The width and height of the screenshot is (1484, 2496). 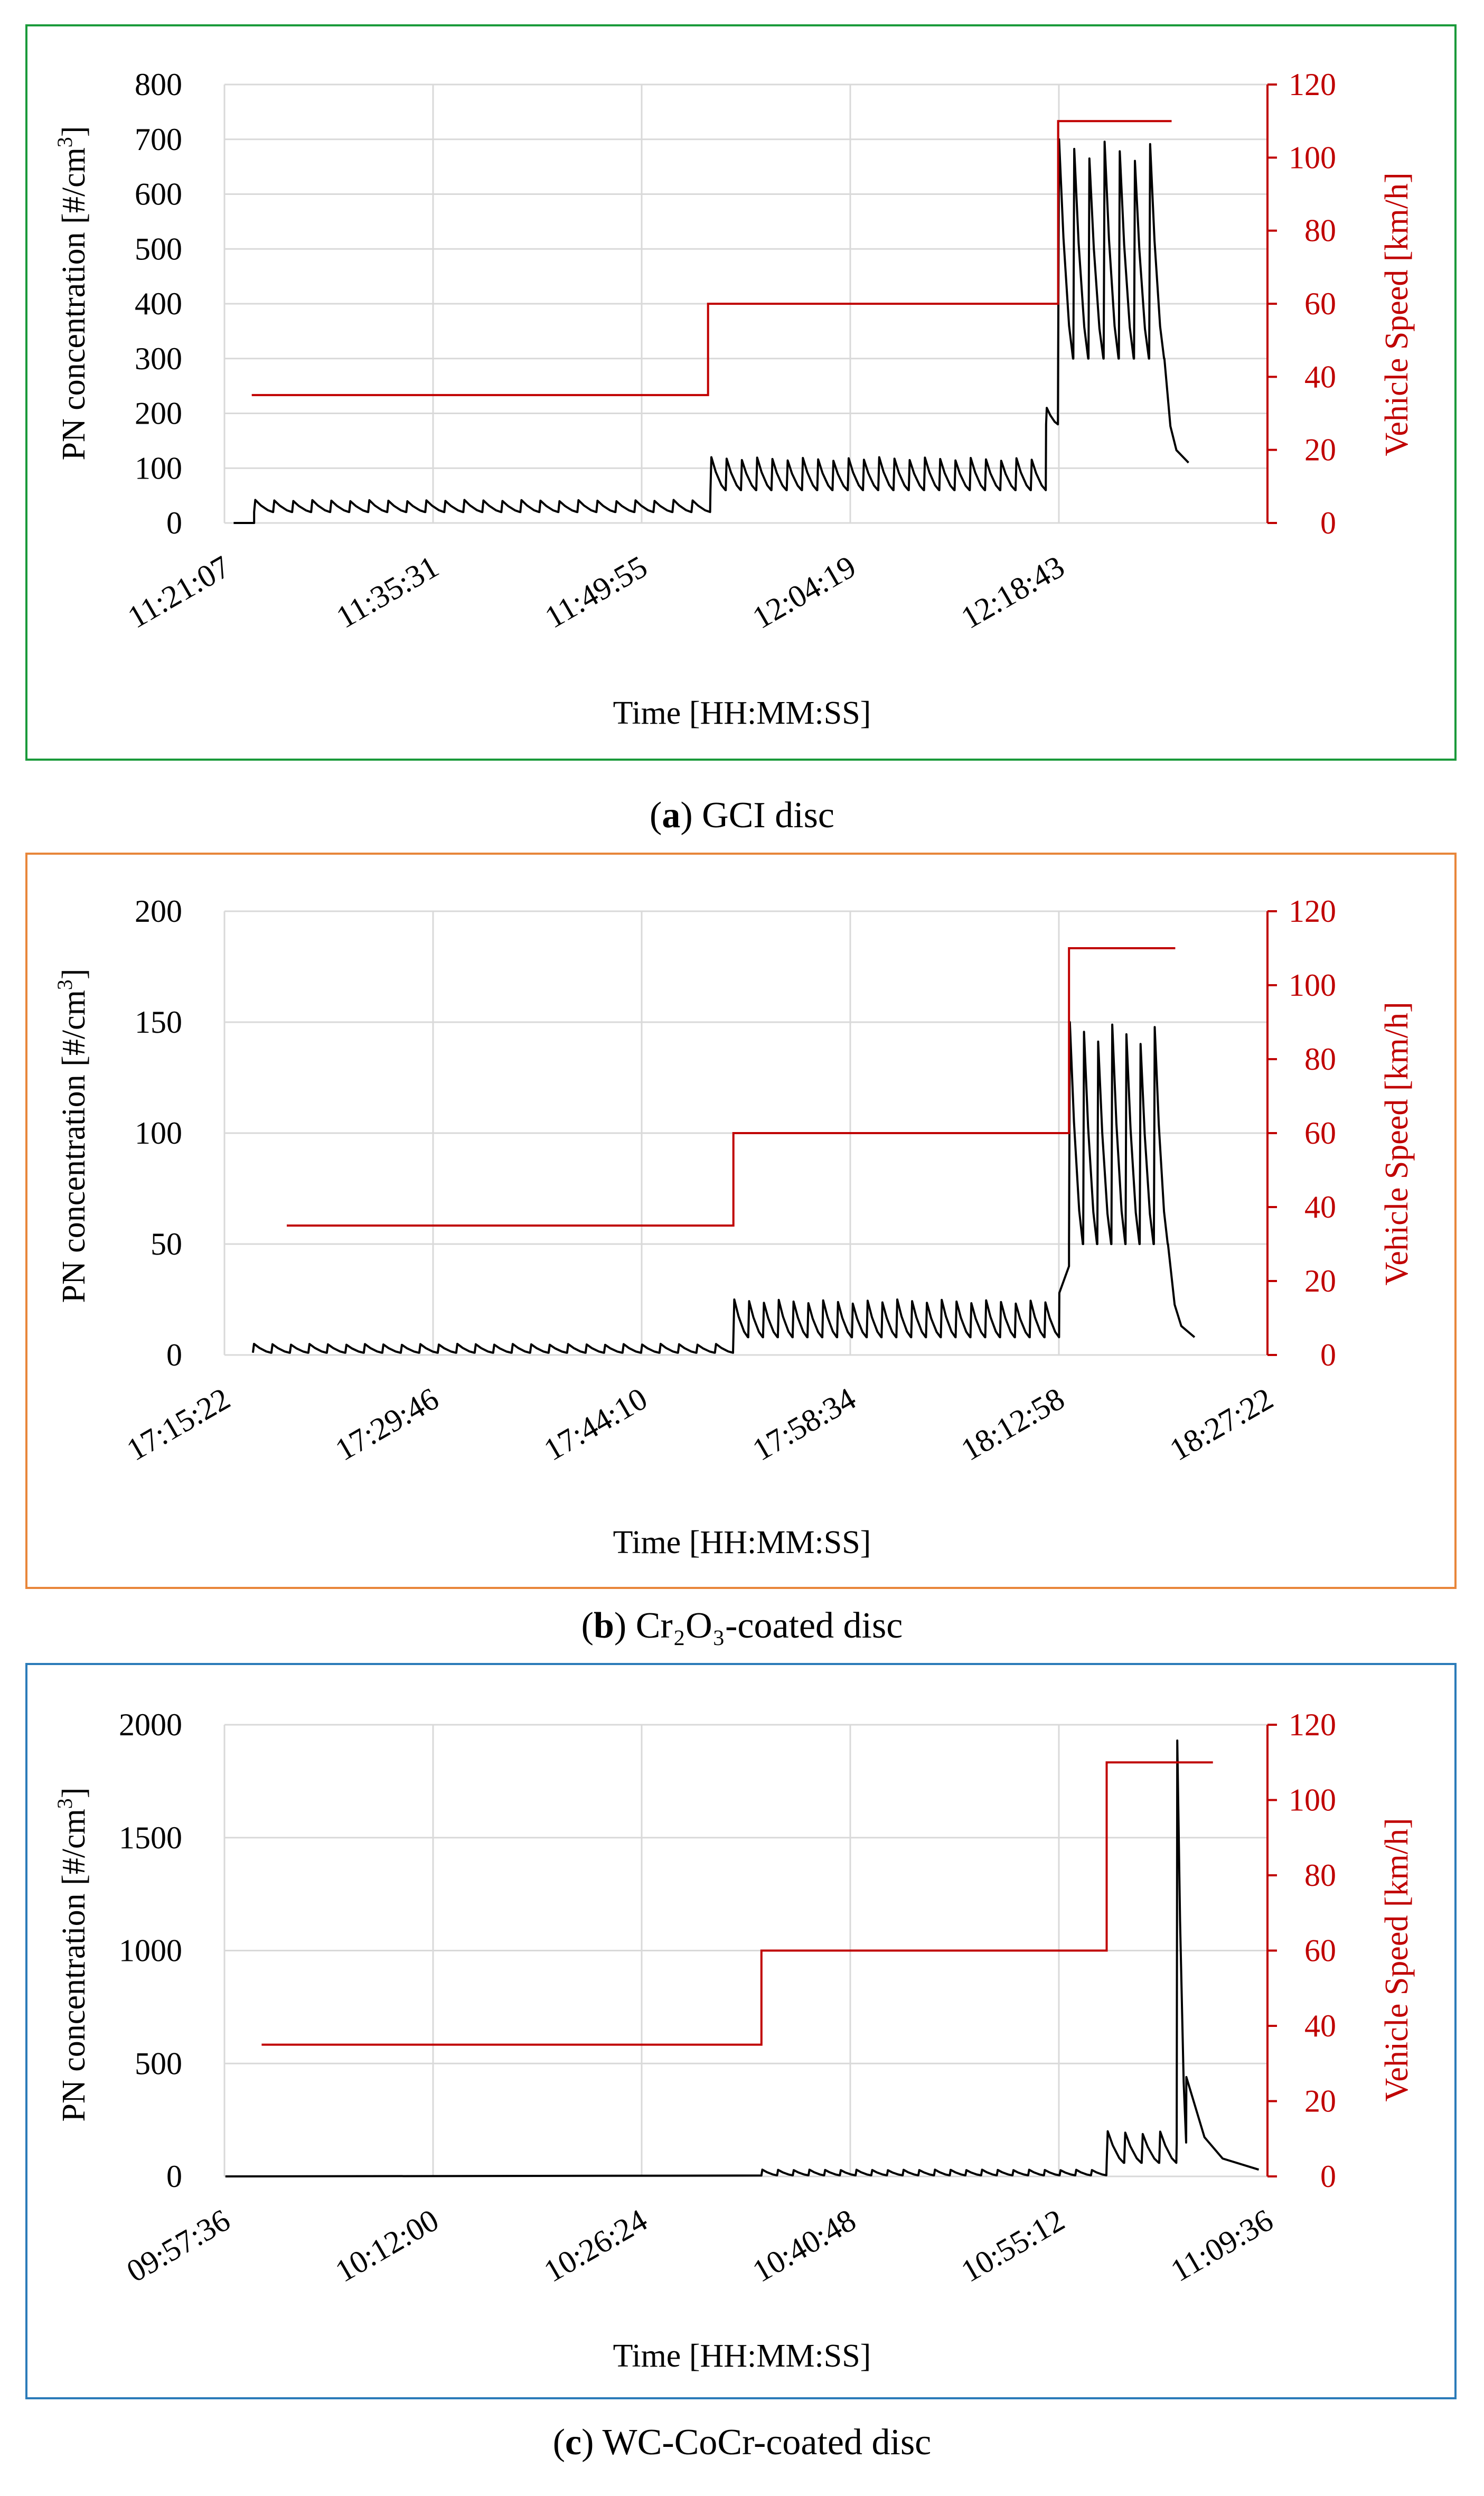 What do you see at coordinates (1313, 986) in the screenshot?
I see `panel-b-y2-tick-label: 100` at bounding box center [1313, 986].